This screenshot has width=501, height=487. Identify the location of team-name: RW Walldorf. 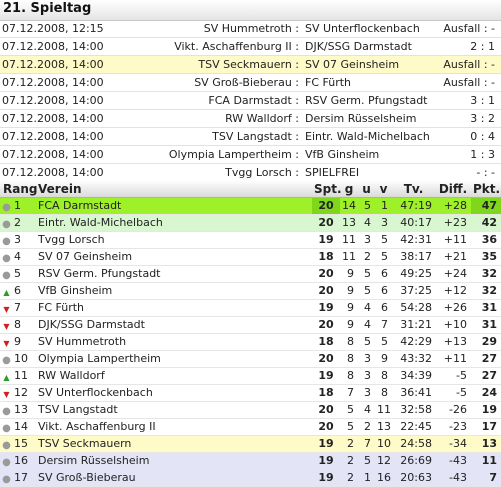
(174, 376).